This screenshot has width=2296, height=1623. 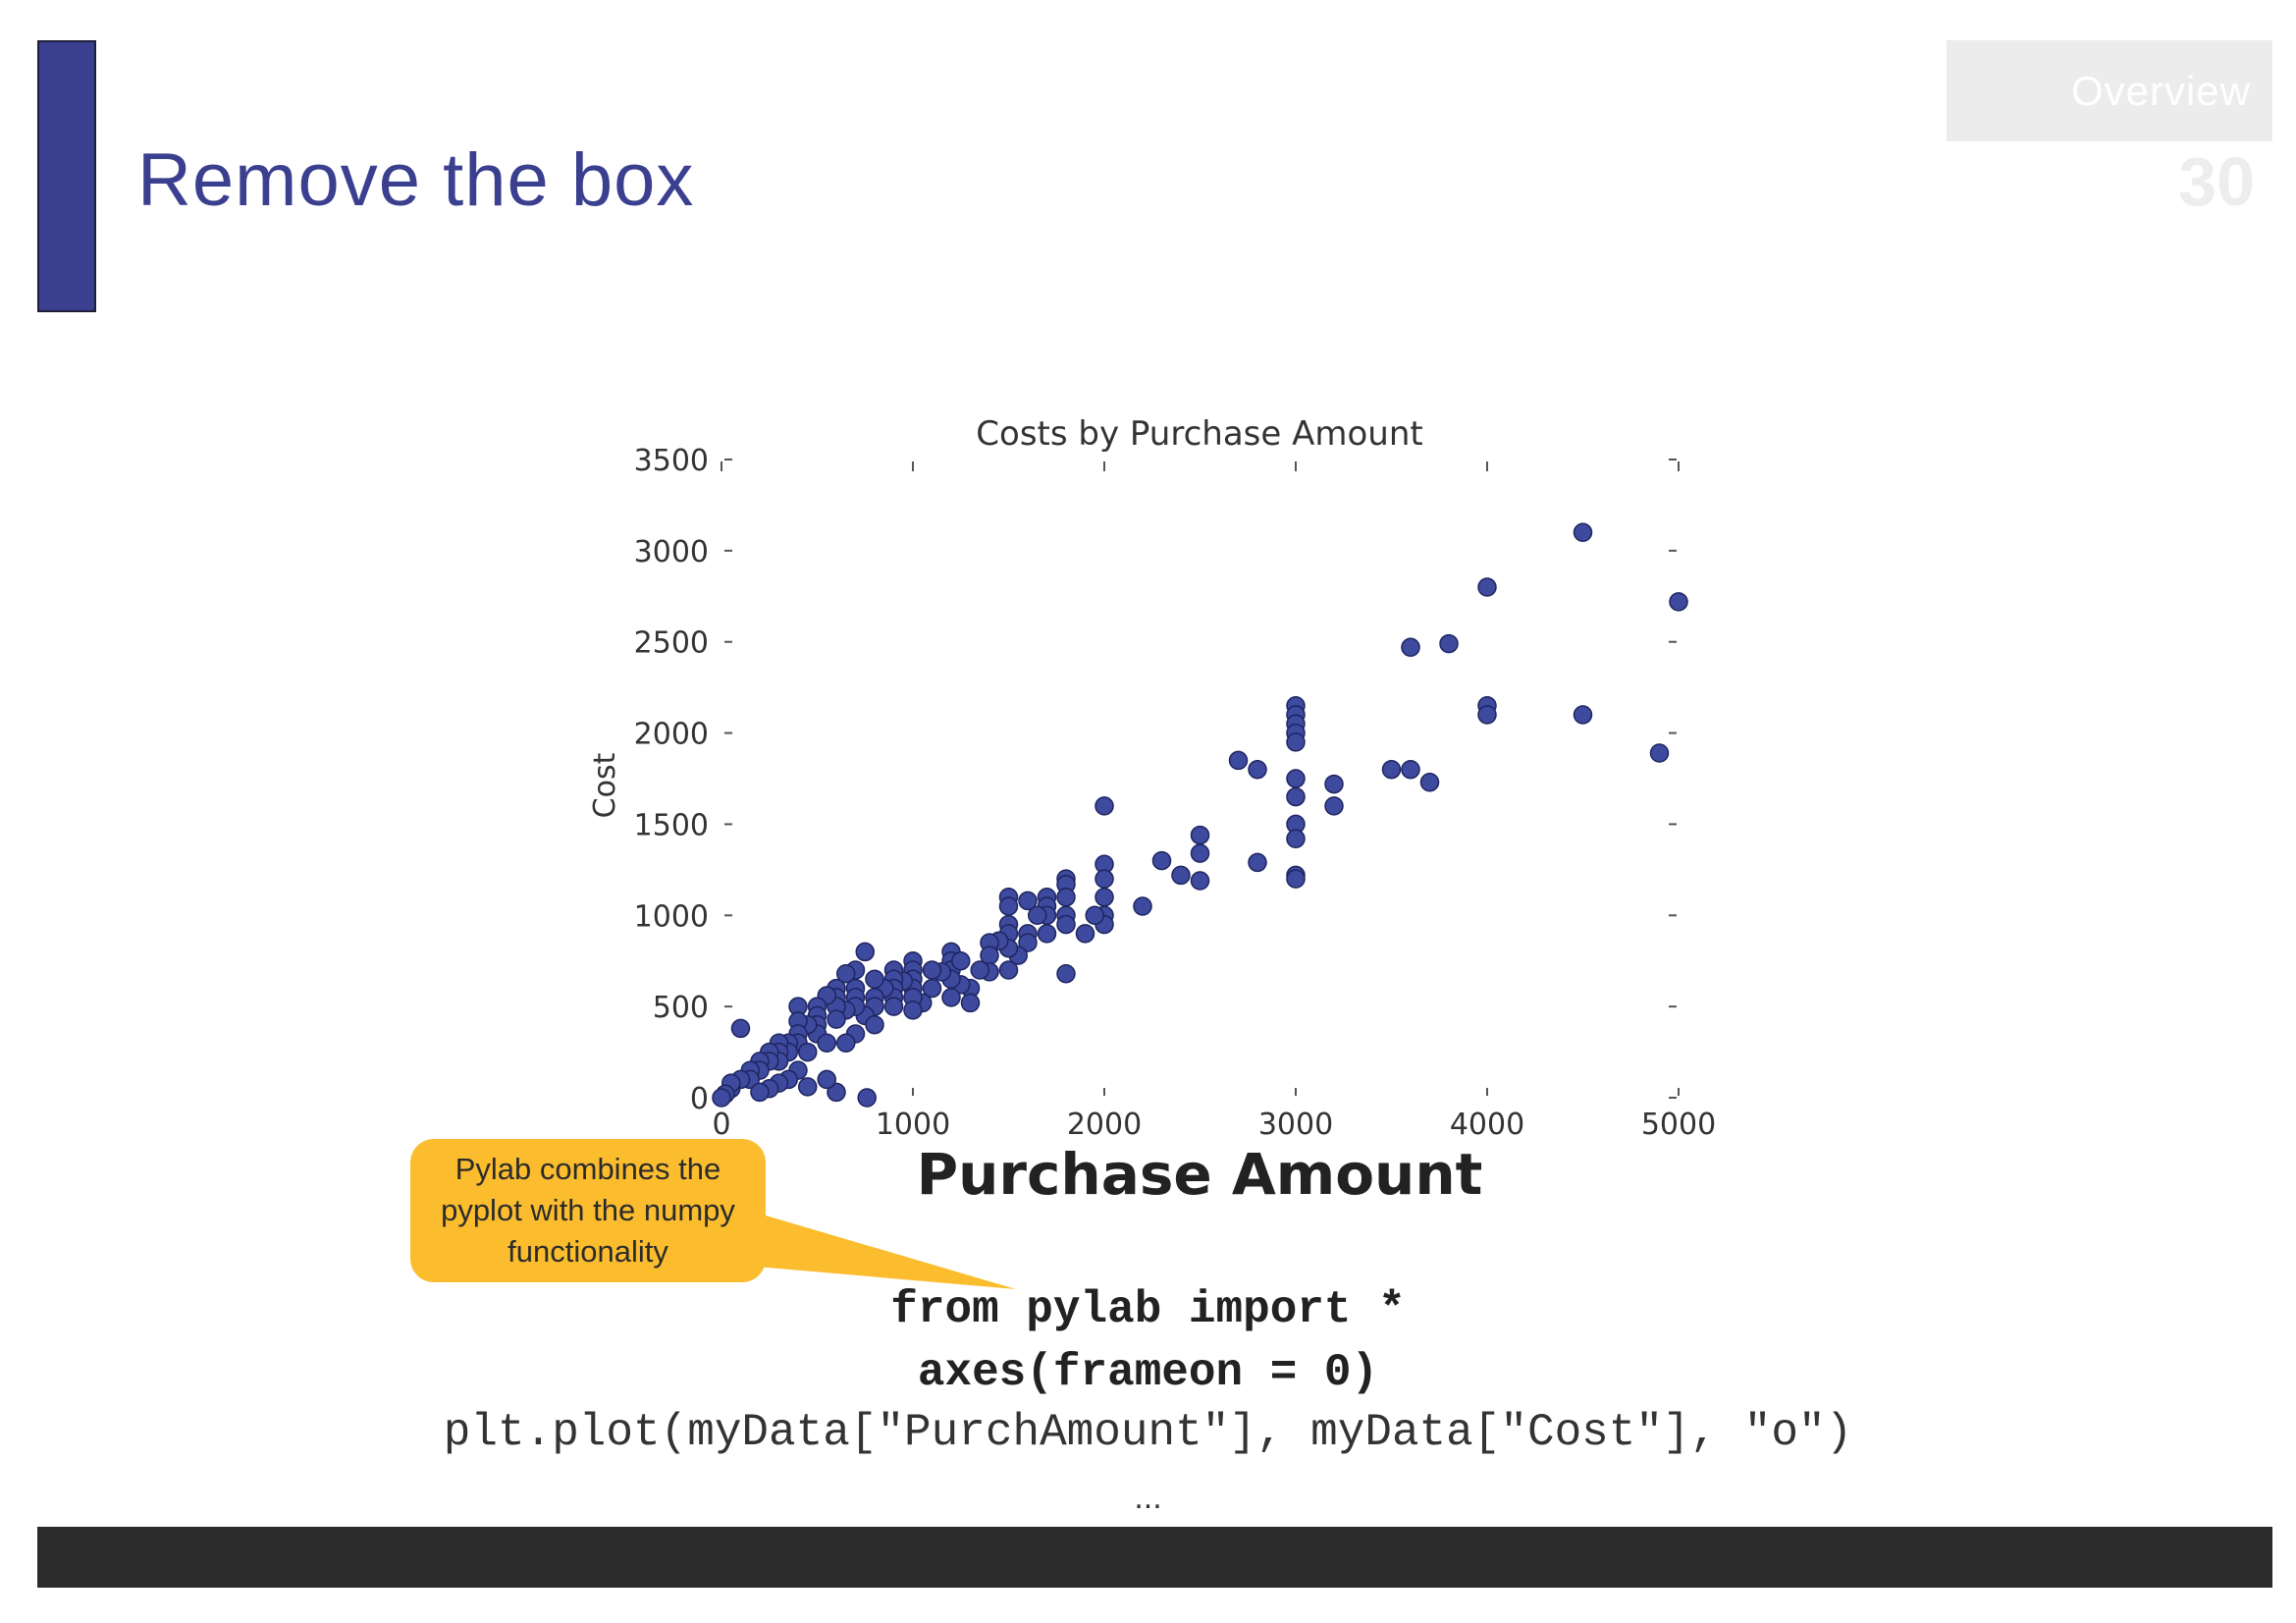 What do you see at coordinates (1678, 1125) in the screenshot?
I see `x-tick-label: 5000` at bounding box center [1678, 1125].